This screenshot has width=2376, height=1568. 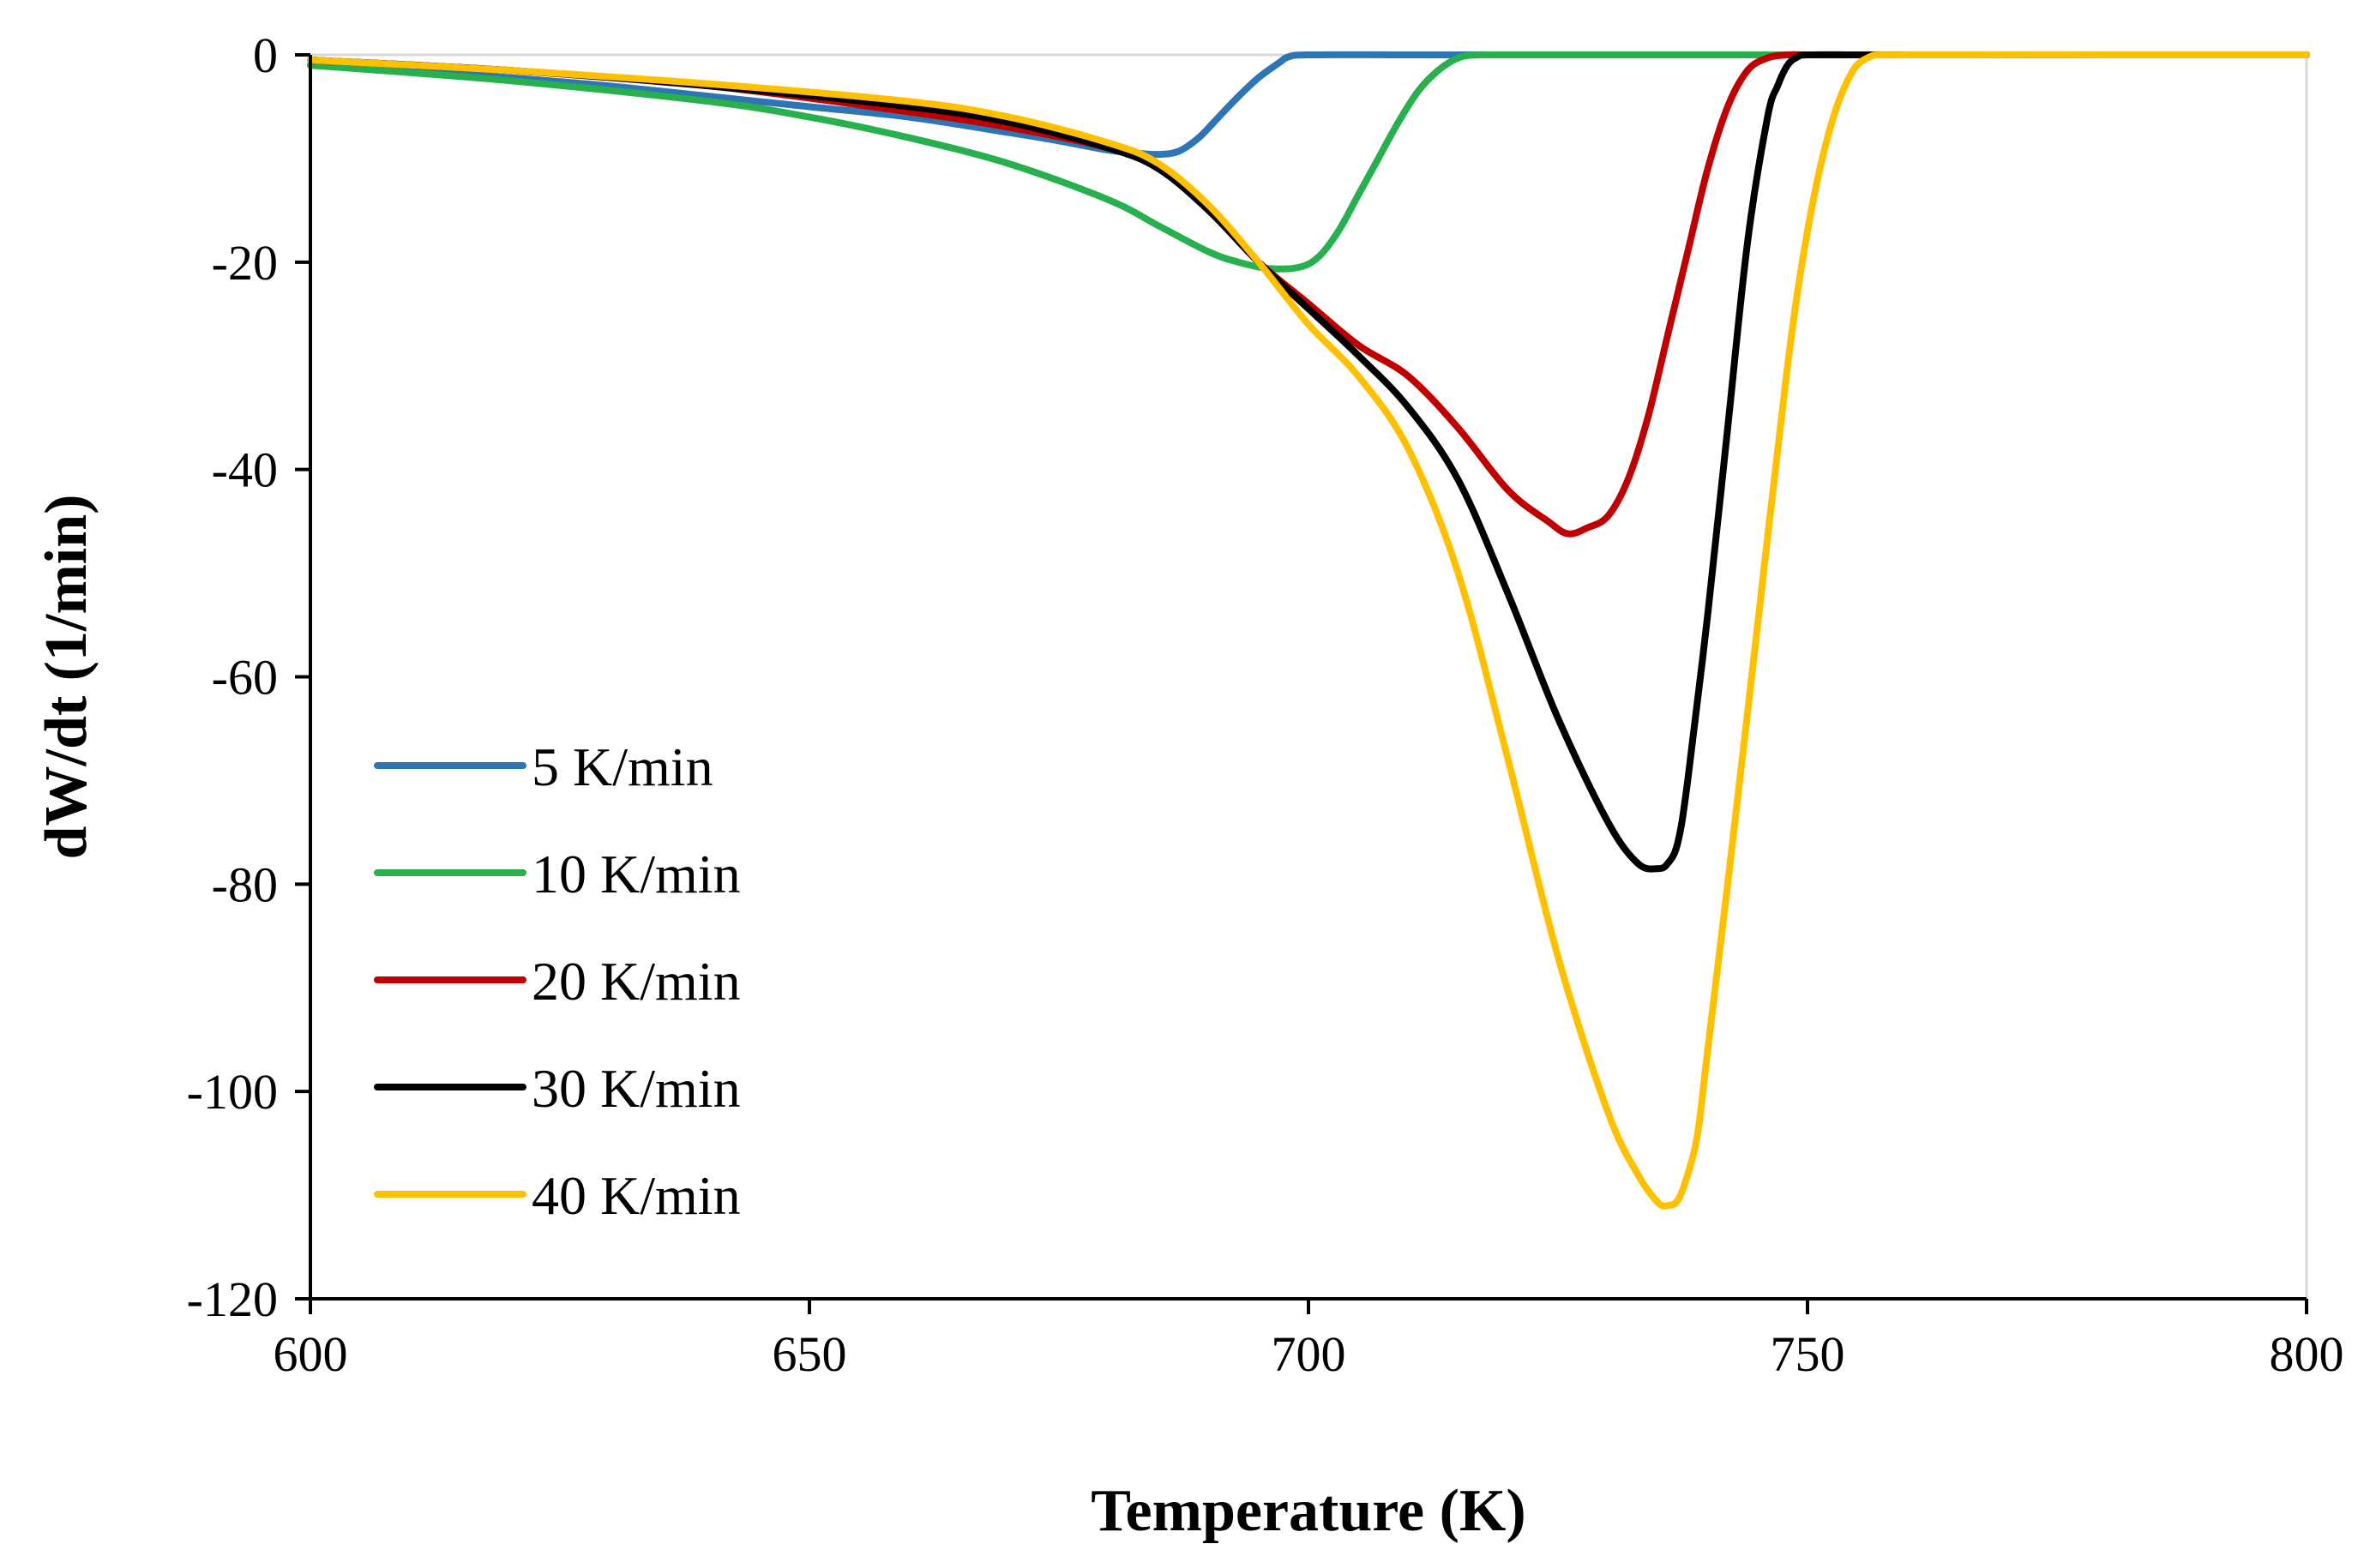 What do you see at coordinates (2307, 1354) in the screenshot?
I see `x-tick-label: 800` at bounding box center [2307, 1354].